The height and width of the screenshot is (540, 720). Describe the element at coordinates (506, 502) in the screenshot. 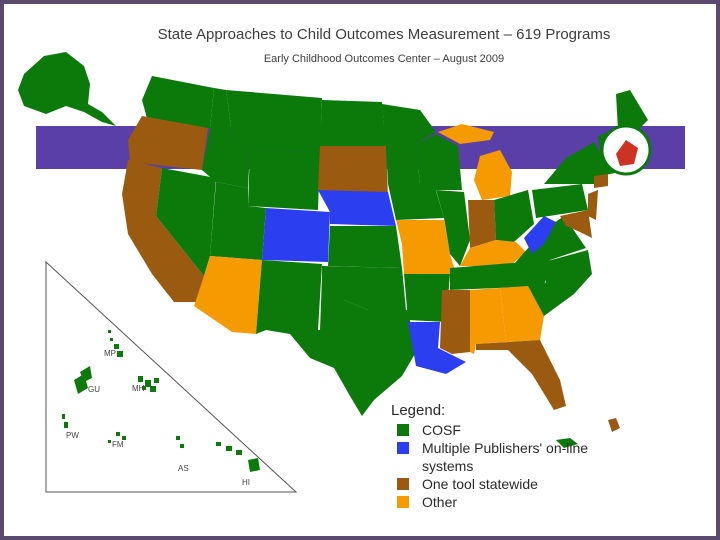

I see `legend-item-other: Other` at that location.